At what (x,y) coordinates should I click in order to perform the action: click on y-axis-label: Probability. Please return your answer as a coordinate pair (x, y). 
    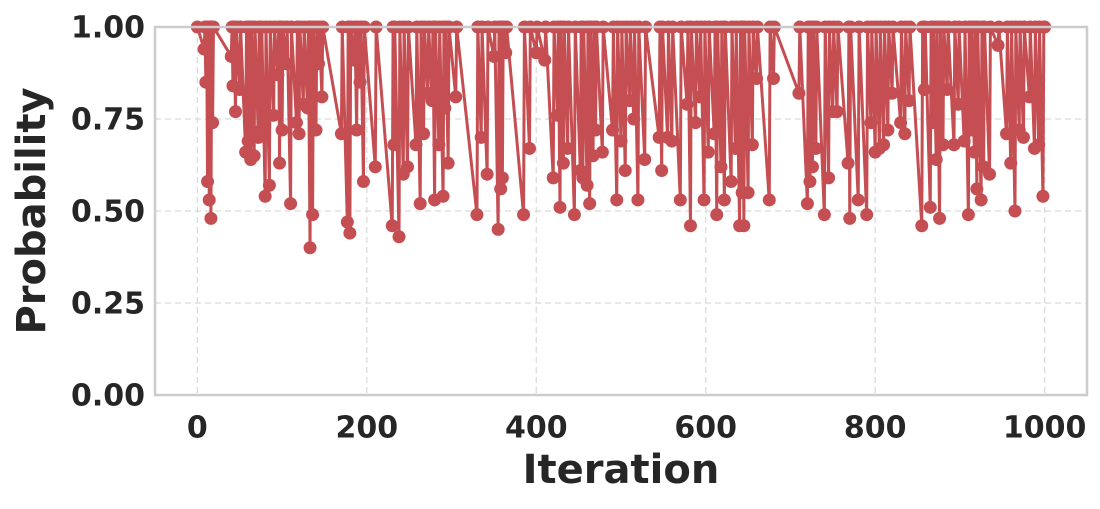
    Looking at the image, I should click on (32, 210).